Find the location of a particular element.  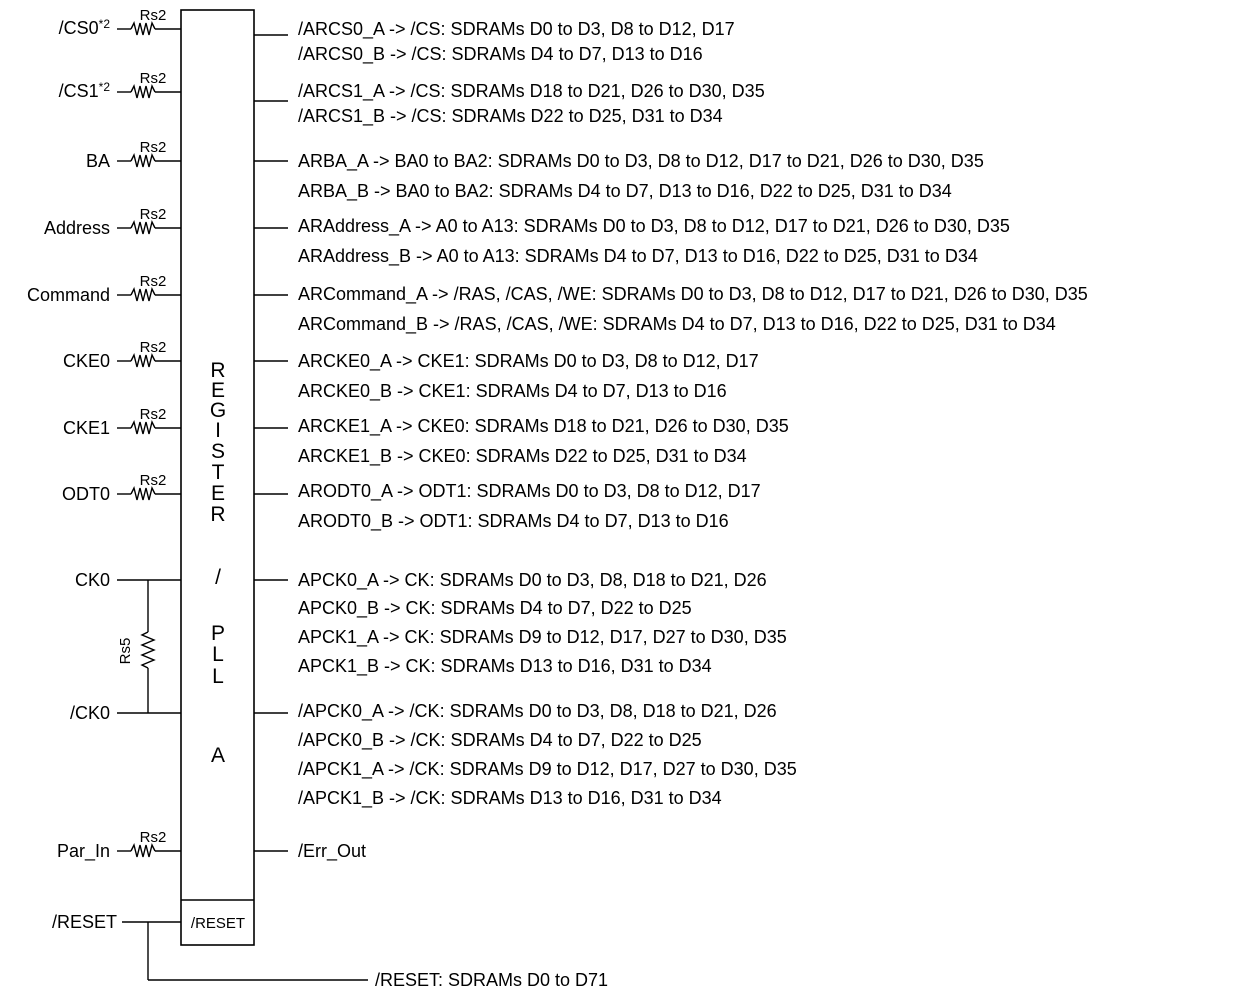

input-label: ODT0 is located at coordinates (86, 494).